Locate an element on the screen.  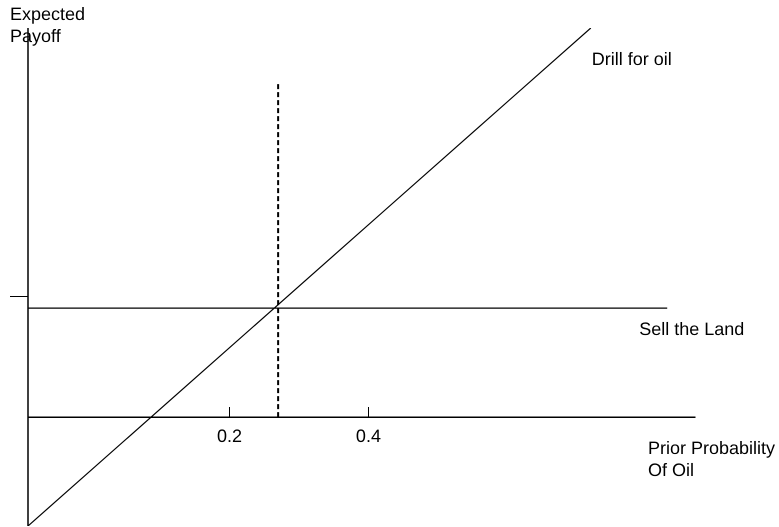
x-tick-label: 0.2 is located at coordinates (229, 436).